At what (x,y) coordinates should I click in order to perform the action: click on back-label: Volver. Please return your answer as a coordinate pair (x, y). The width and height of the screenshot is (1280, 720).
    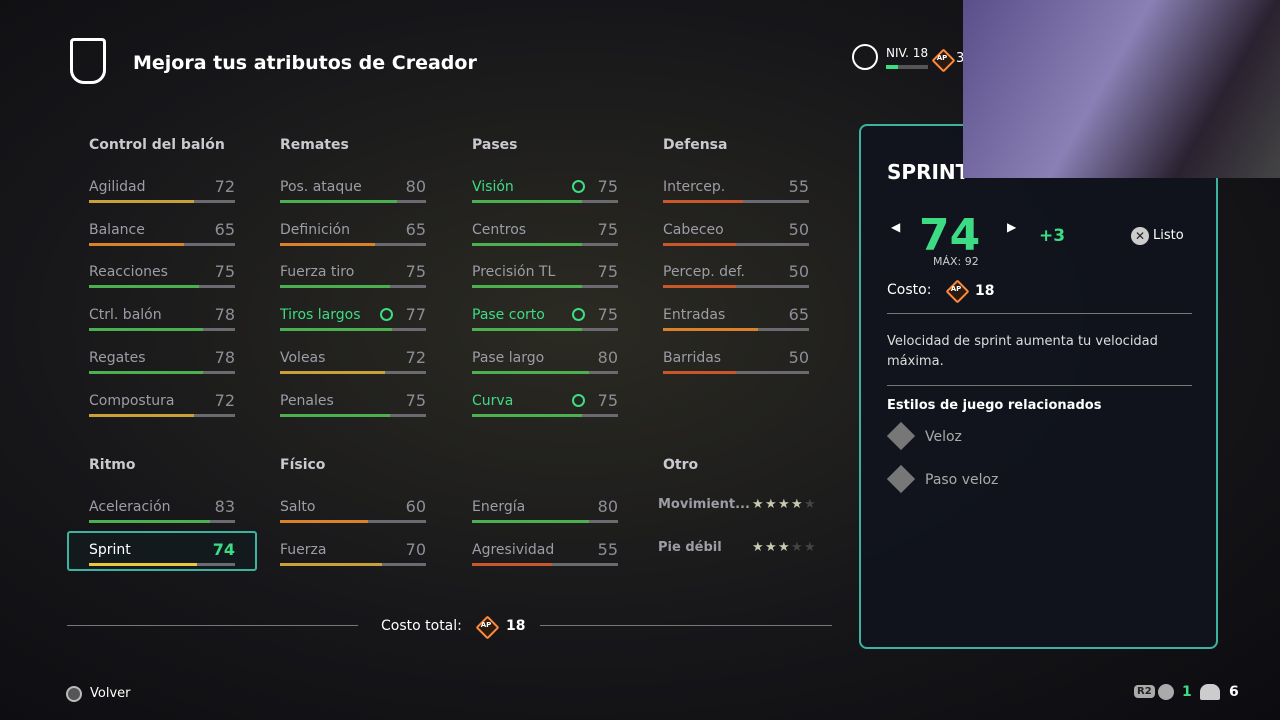
    Looking at the image, I should click on (110, 693).